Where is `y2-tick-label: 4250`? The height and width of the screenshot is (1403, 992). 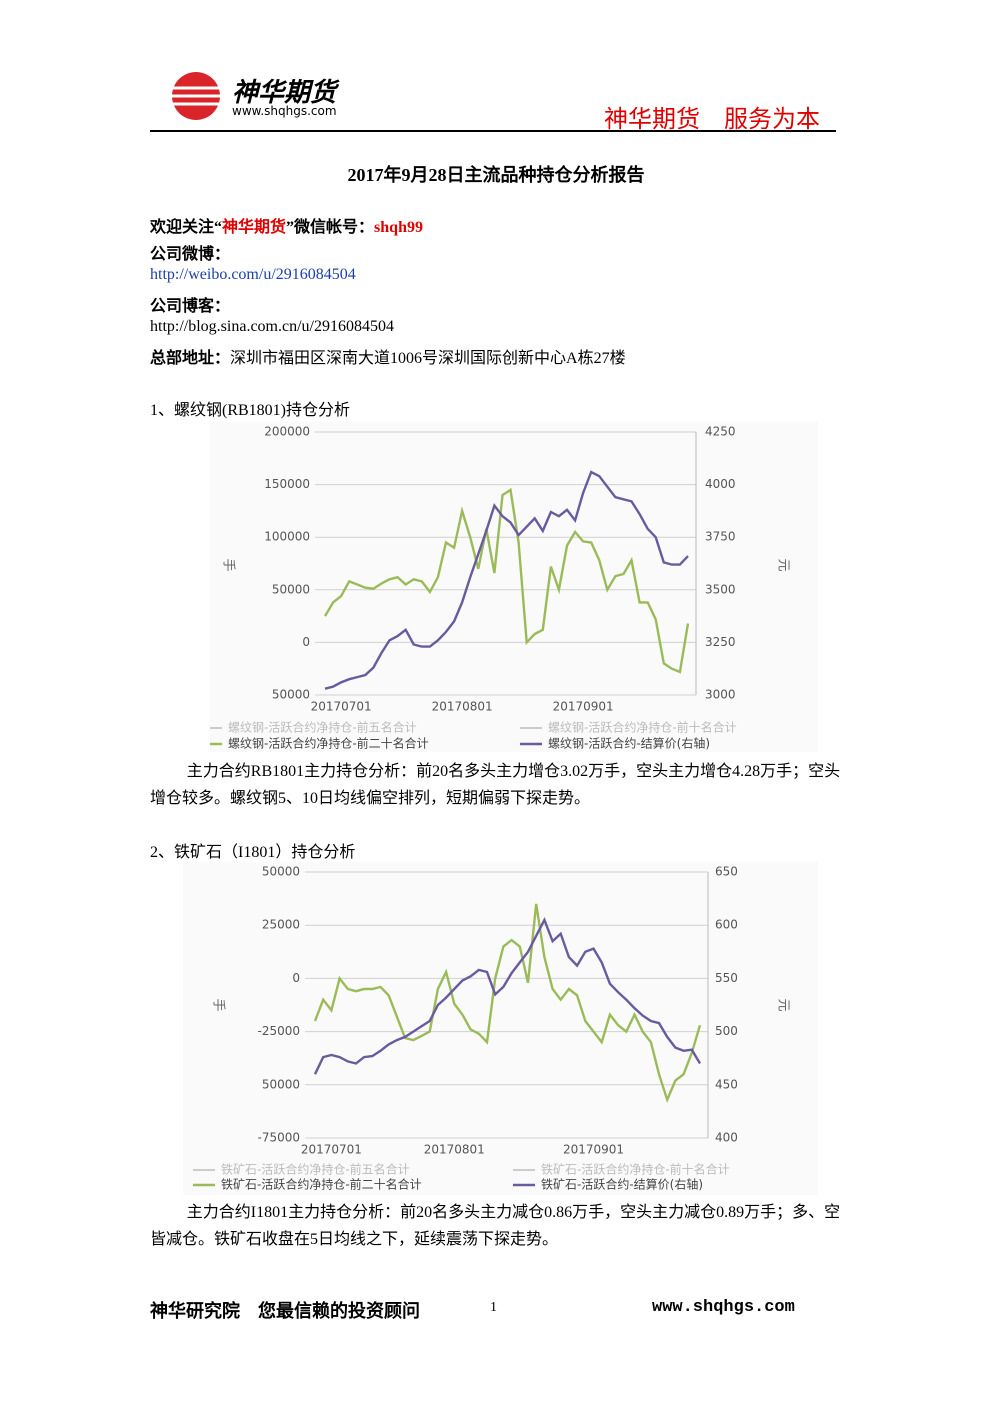 y2-tick-label: 4250 is located at coordinates (720, 432).